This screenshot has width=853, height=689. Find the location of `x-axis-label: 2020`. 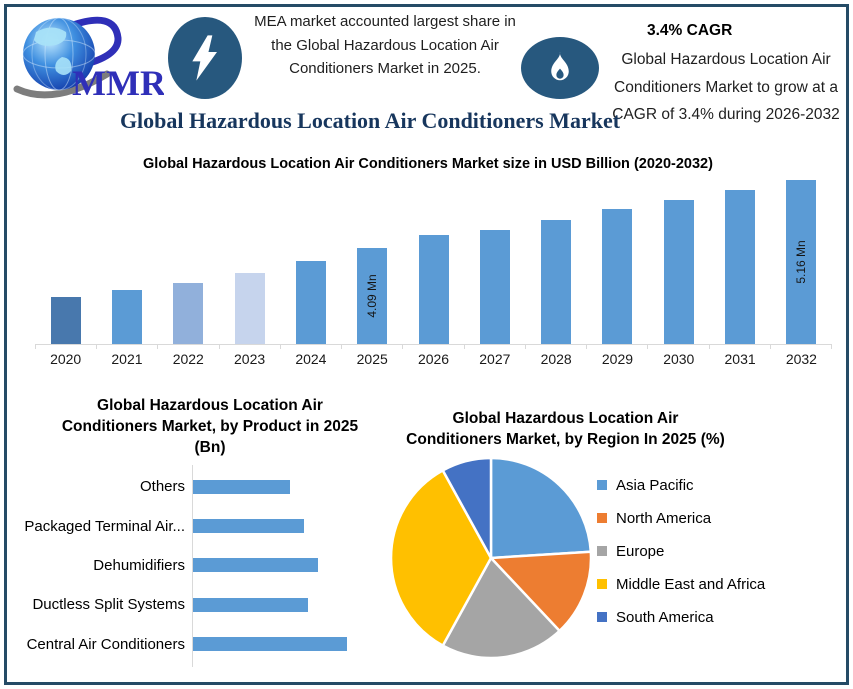

x-axis-label: 2020 is located at coordinates (66, 359).